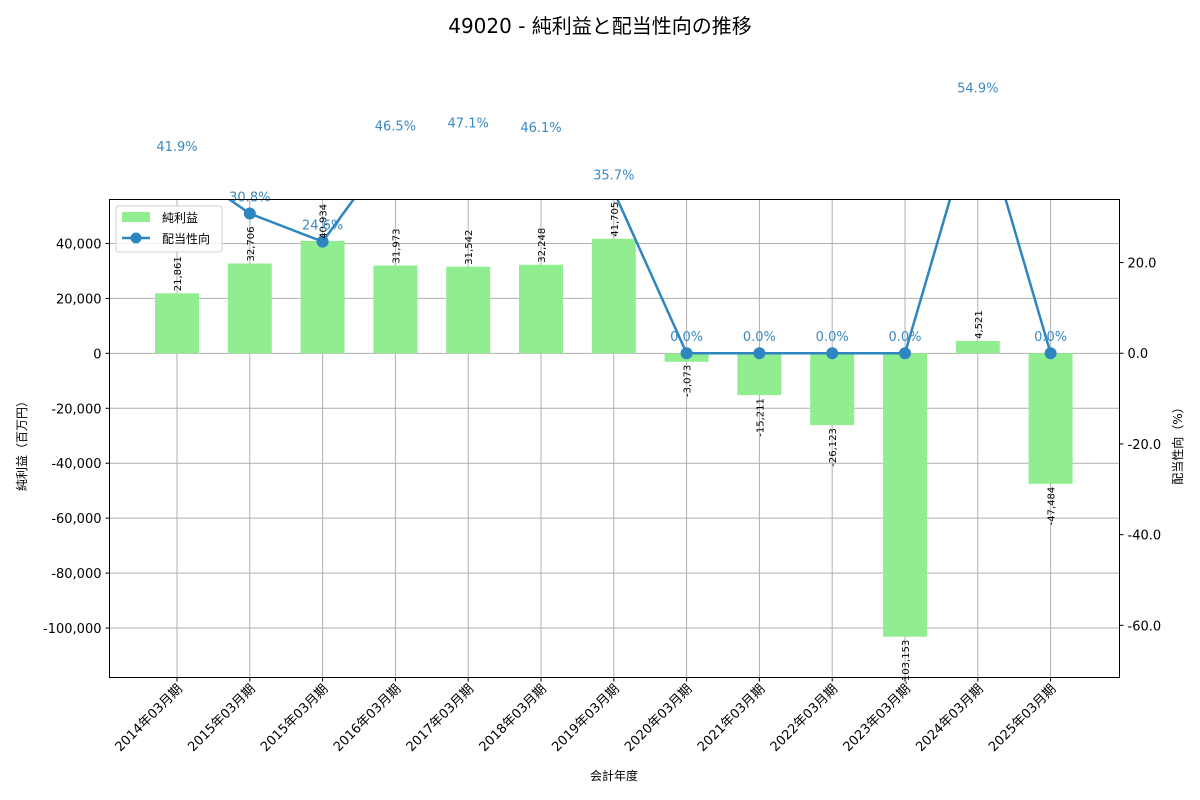  Describe the element at coordinates (542, 245) in the screenshot. I see `bar-value-label: 32,248` at that location.